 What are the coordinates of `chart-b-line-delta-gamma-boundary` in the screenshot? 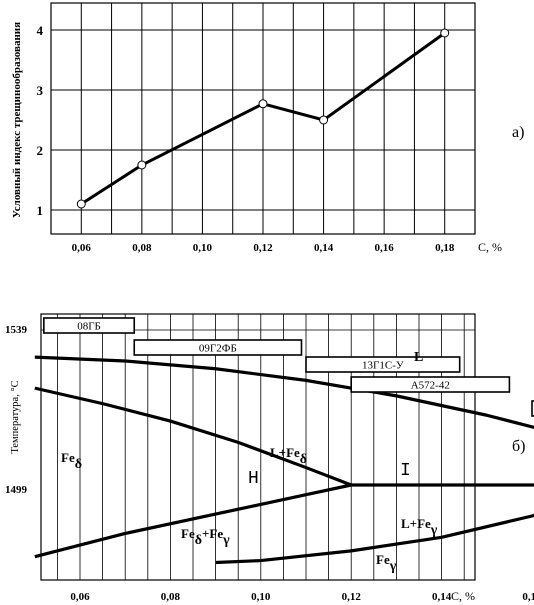 It's located at (193, 521).